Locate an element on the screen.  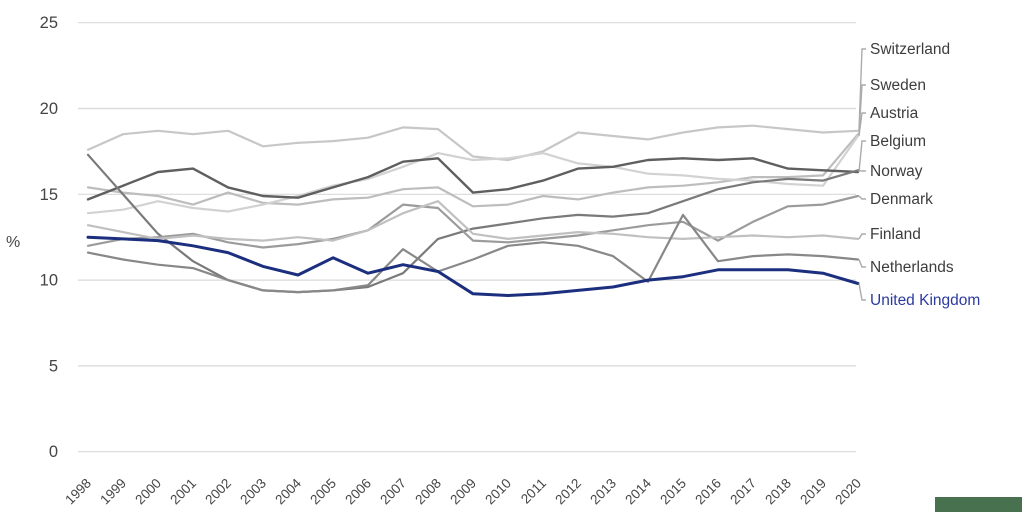
legend-label-sweden: Sweden is located at coordinates (898, 85).